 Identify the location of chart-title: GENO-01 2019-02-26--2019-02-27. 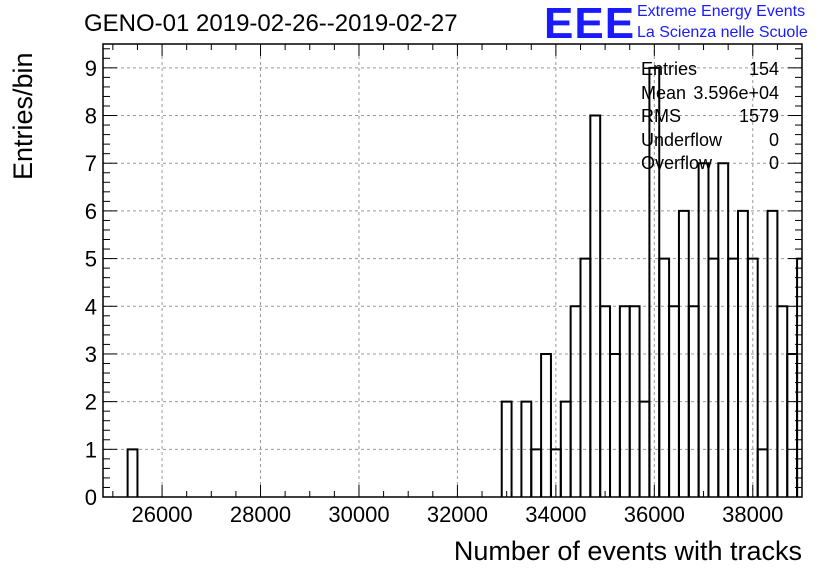
(271, 23).